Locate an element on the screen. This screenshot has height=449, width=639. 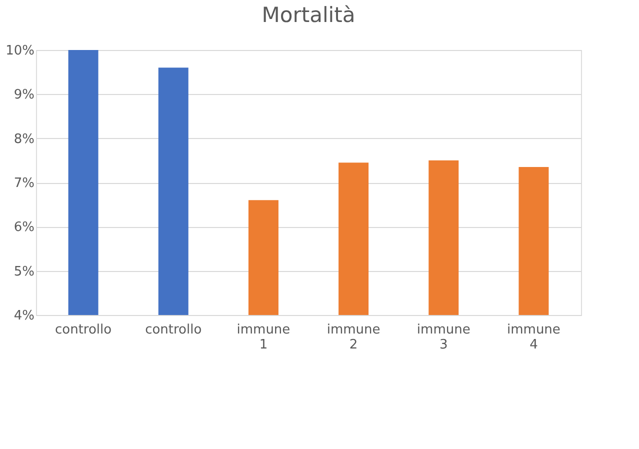
y-tick-label: 5% is located at coordinates (24, 272).